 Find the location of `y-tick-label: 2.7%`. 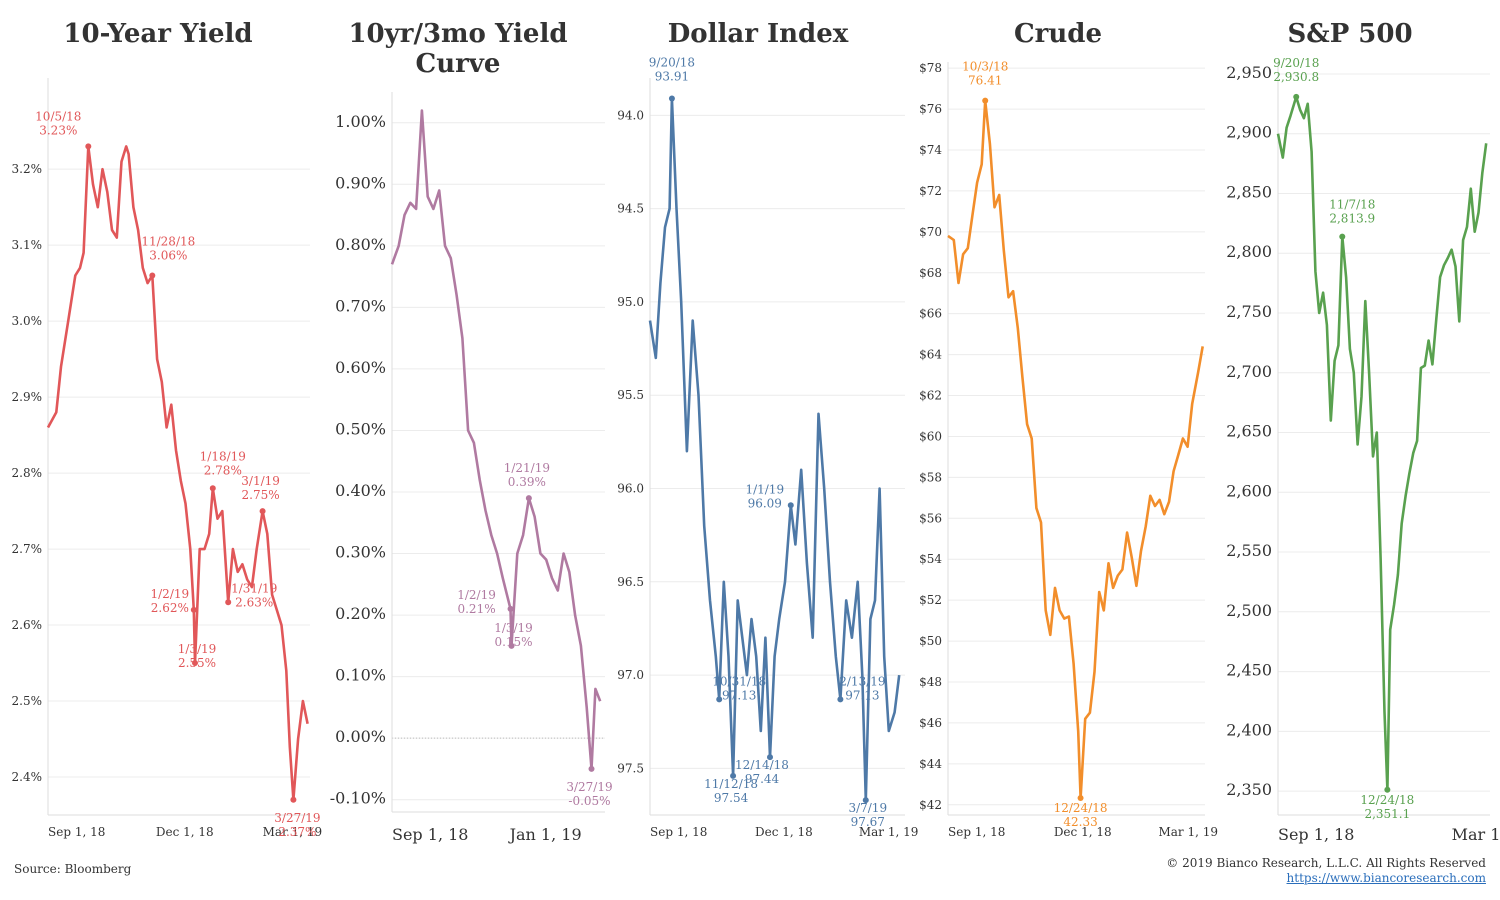

y-tick-label: 2.7% is located at coordinates (27, 549).